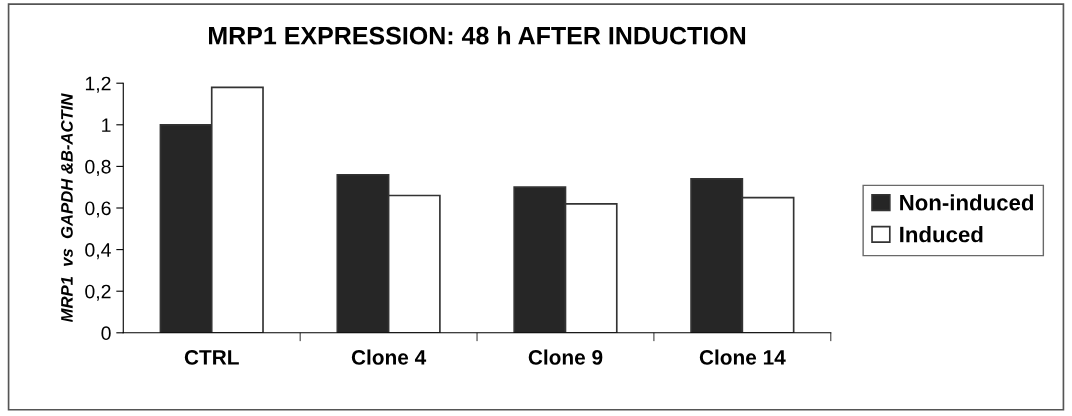  What do you see at coordinates (565, 357) in the screenshot?
I see `x-tick-label: Clone 9` at bounding box center [565, 357].